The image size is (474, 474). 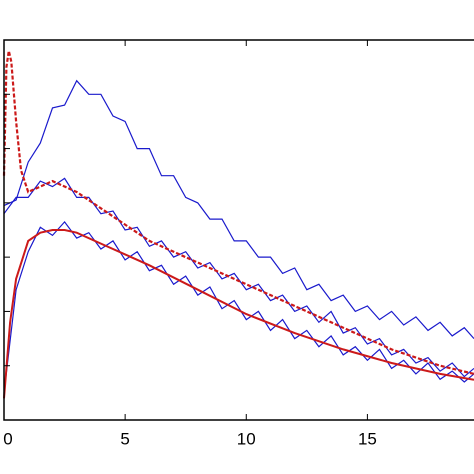 I want to click on x-tick-label: 15, so click(x=367, y=438).